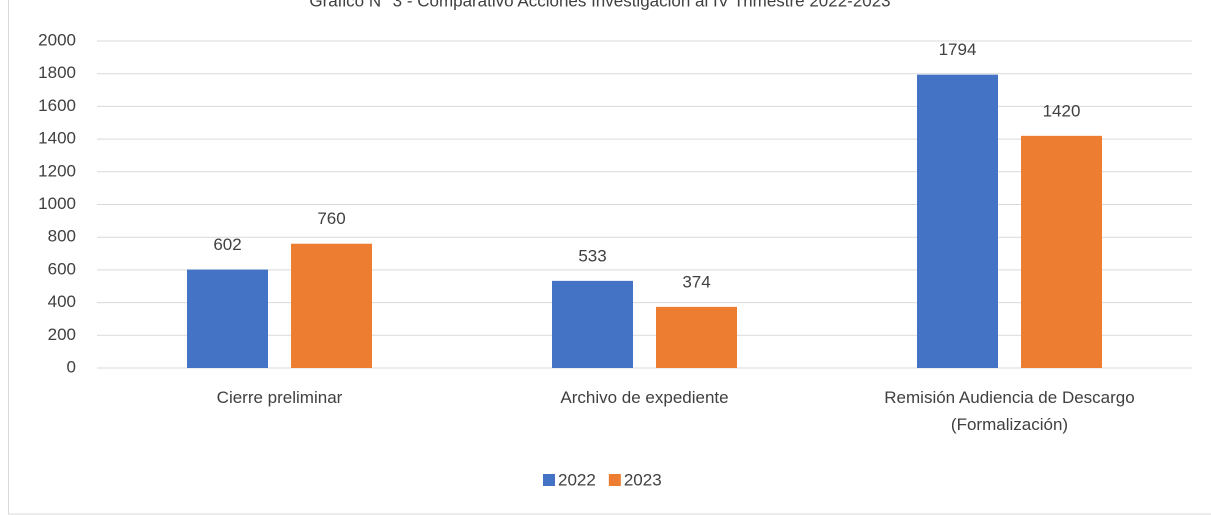  What do you see at coordinates (1062, 110) in the screenshot?
I see `data-label: 1420` at bounding box center [1062, 110].